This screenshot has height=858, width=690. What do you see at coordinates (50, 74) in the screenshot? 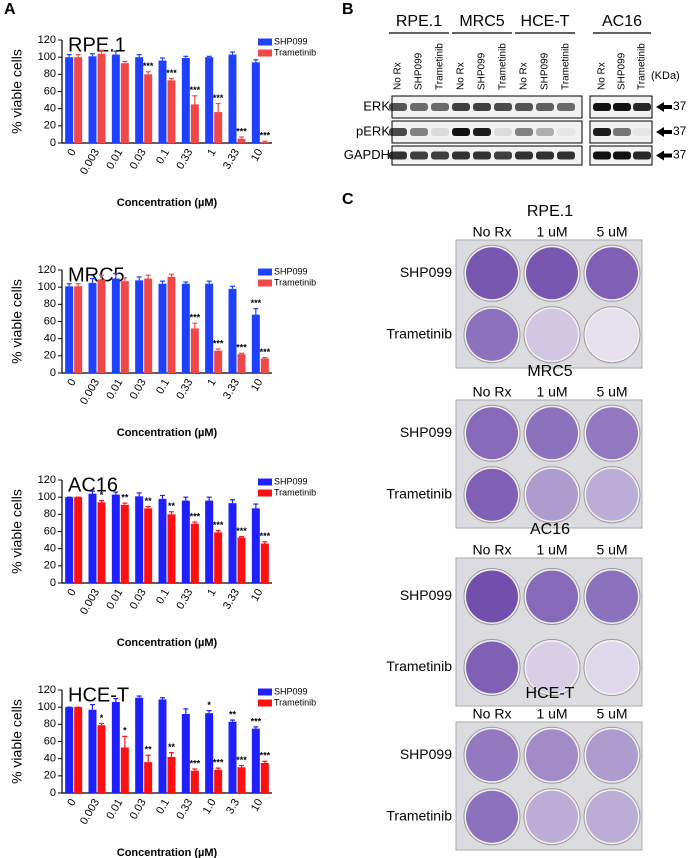
I see `y-tick-label: 80` at bounding box center [50, 74].